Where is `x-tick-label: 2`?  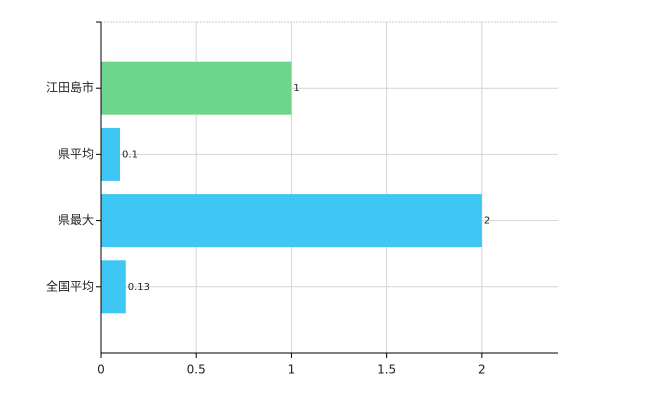
x-tick-label: 2 is located at coordinates (482, 370).